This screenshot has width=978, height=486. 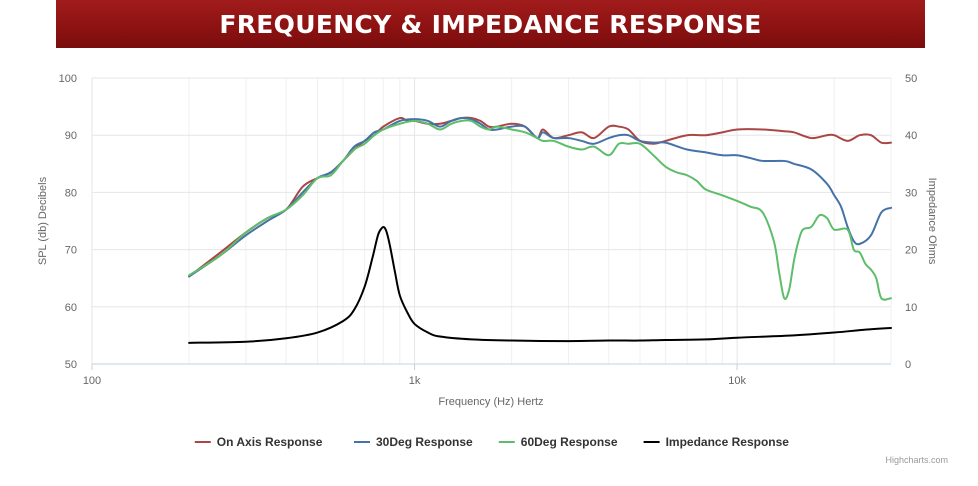 I want to click on y-axis-title: SPL (db) Decibels, so click(x=43, y=220).